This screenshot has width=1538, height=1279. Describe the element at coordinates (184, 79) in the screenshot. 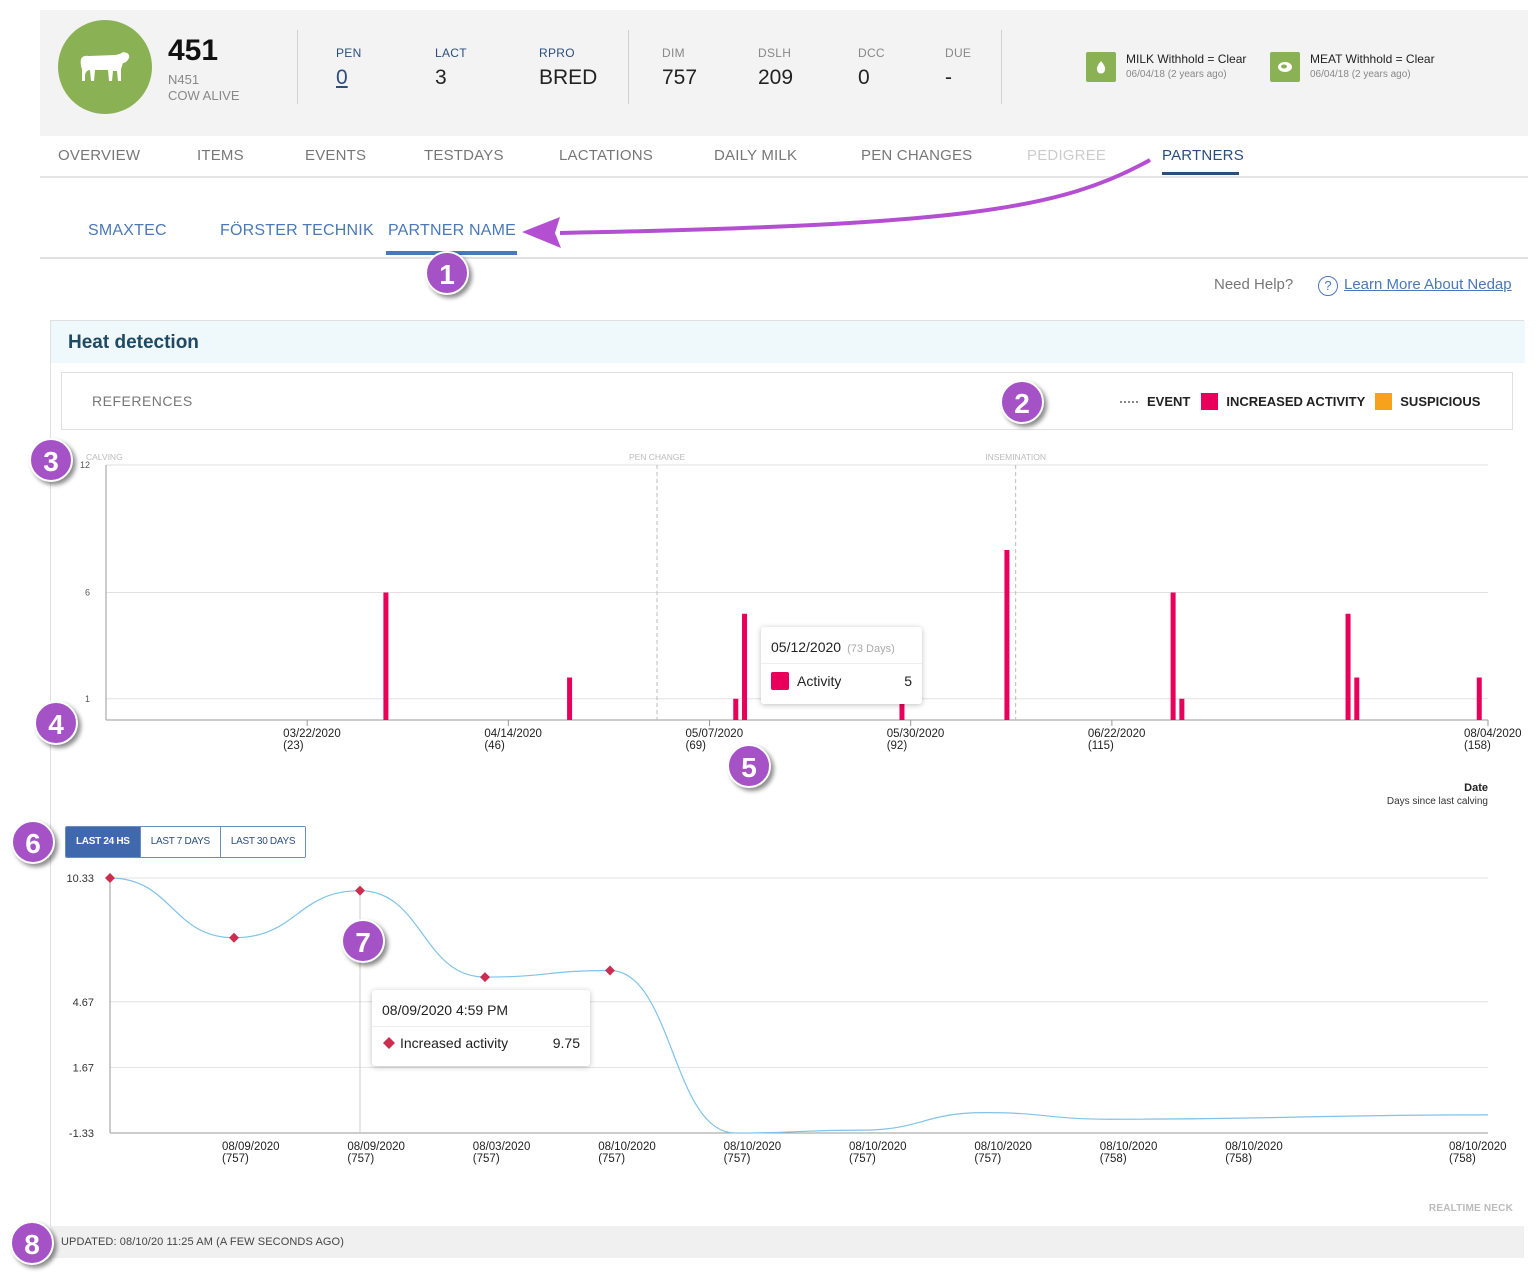

I see `cow-tag: N451` at that location.